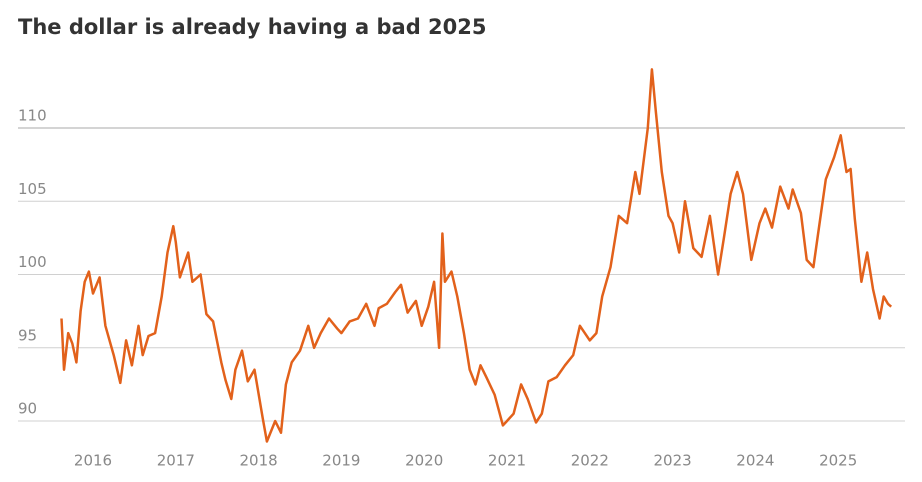 This screenshot has width=922, height=482. I want to click on x-tick-label: 2022, so click(590, 461).